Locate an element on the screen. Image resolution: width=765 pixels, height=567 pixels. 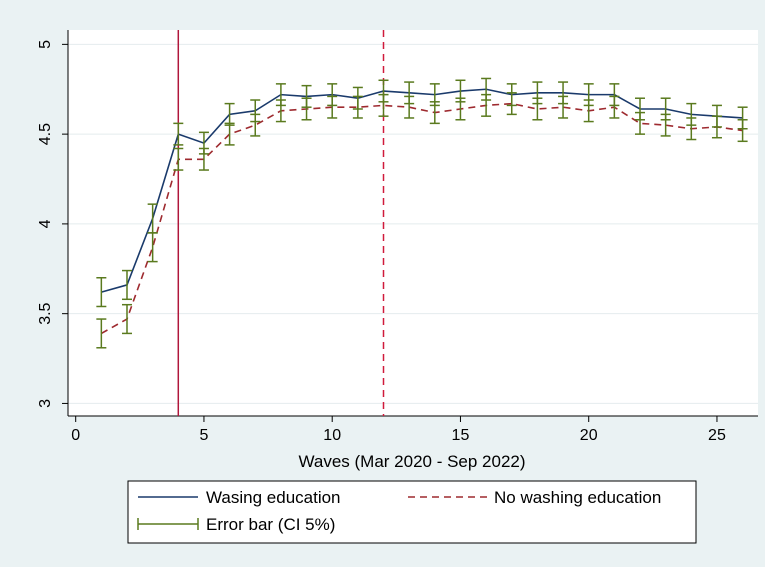
x-tick-label: 5 is located at coordinates (203, 435).